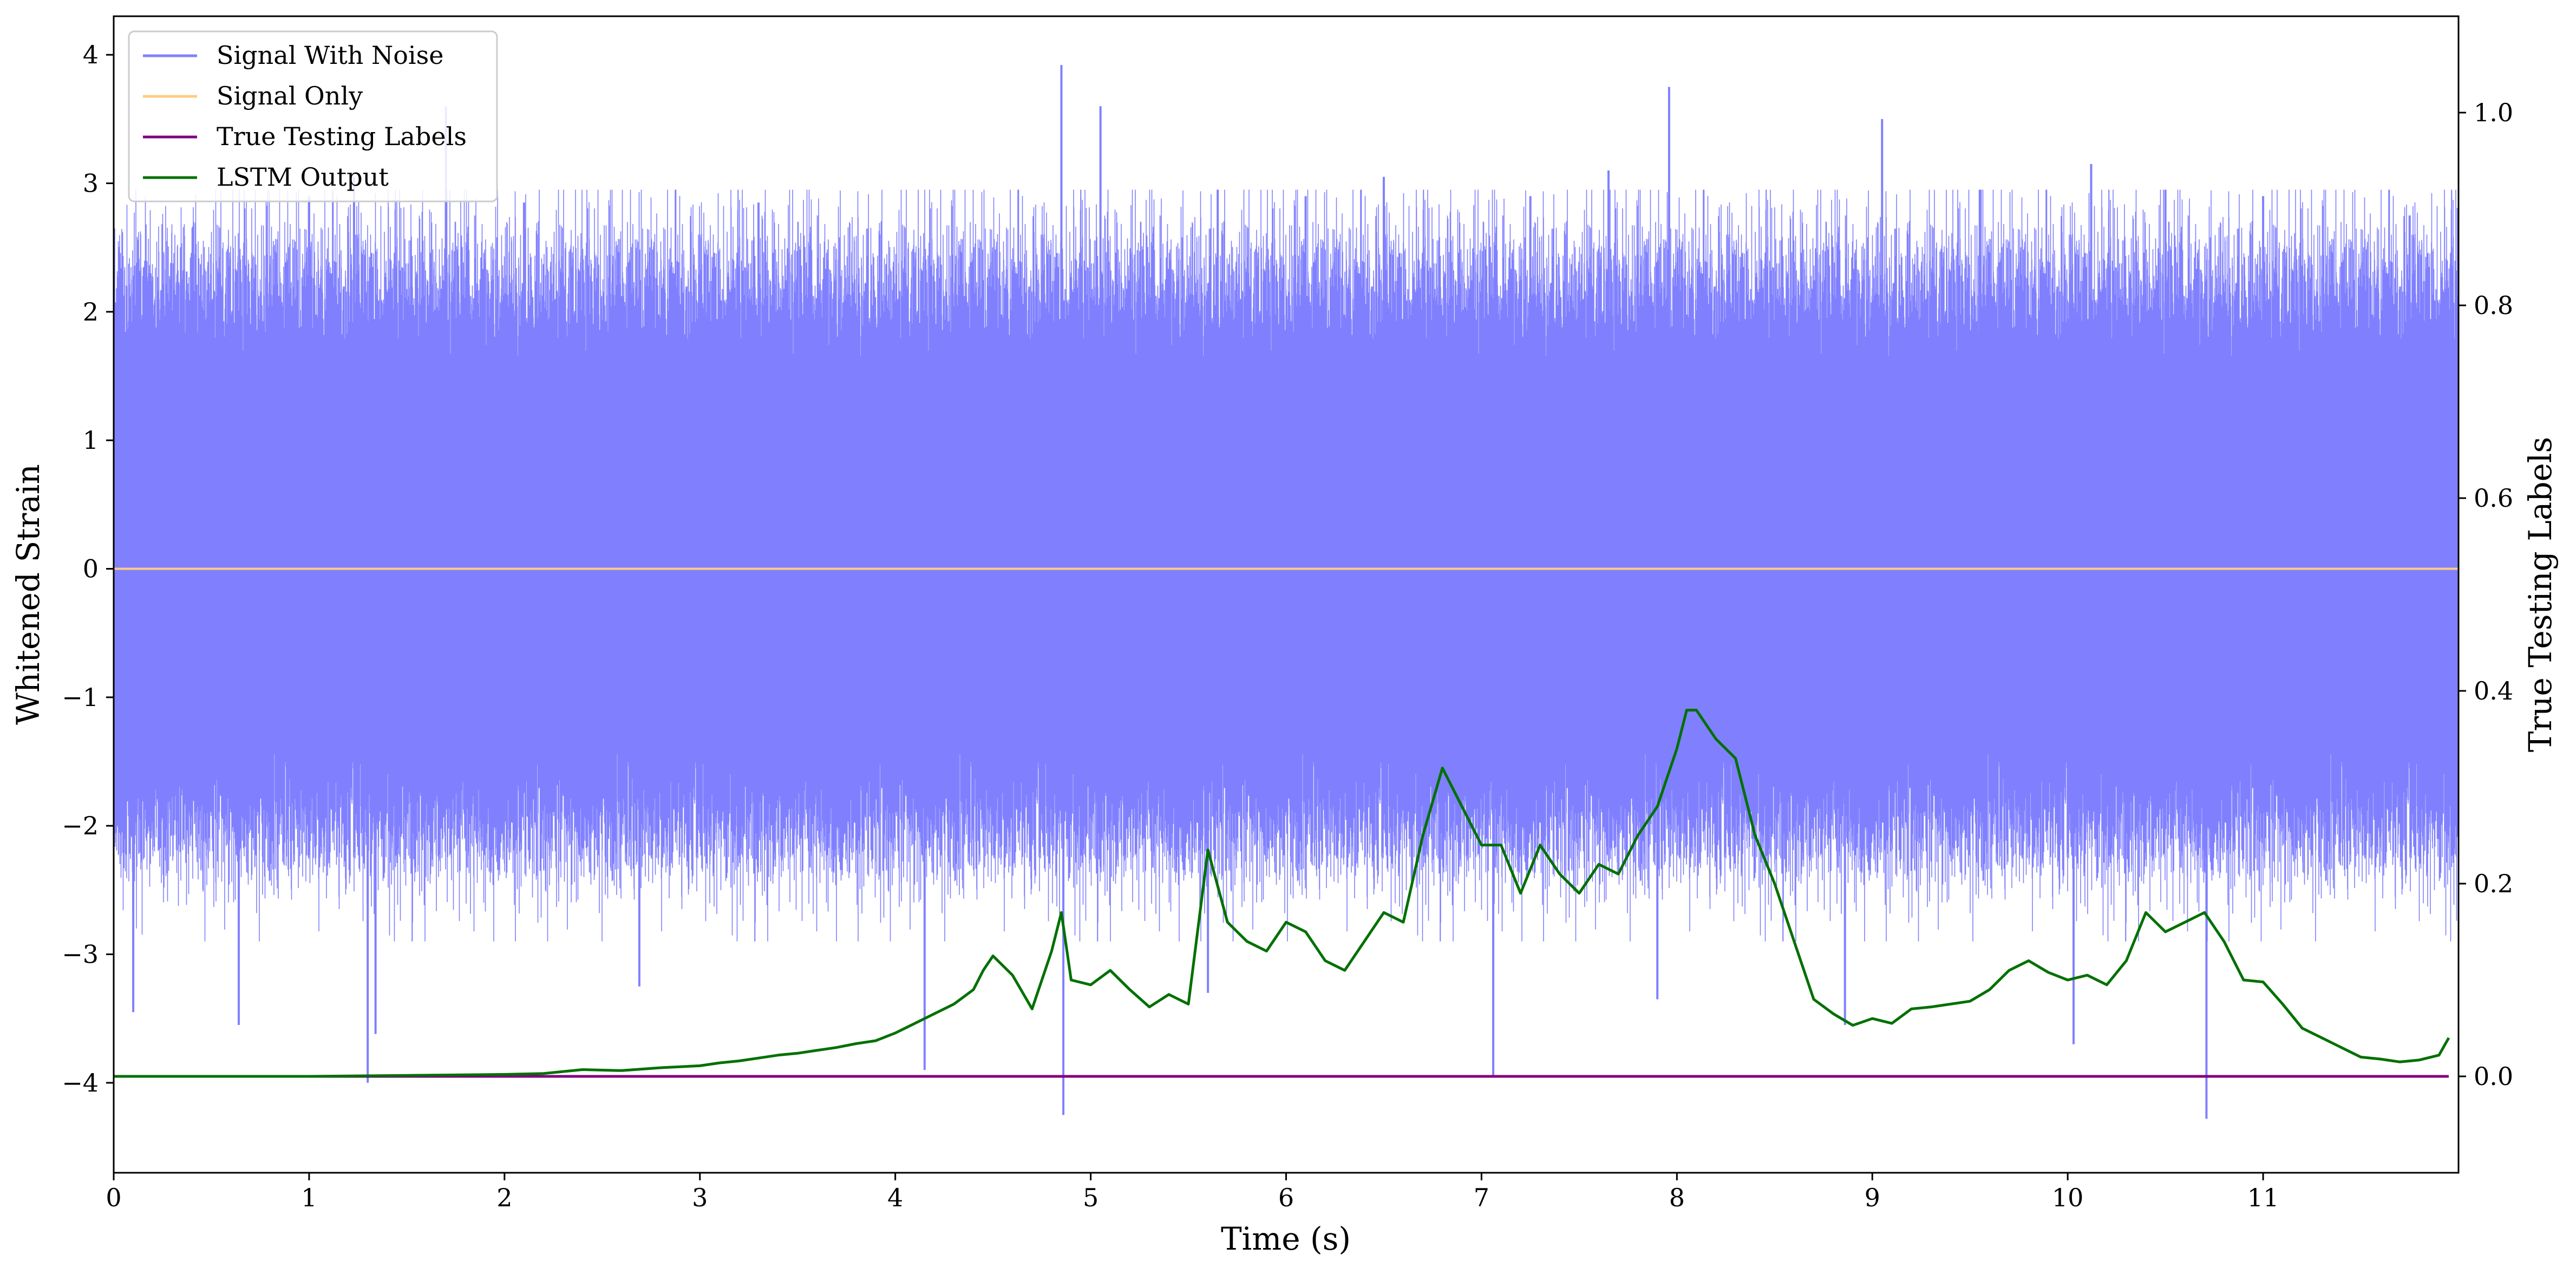 This screenshot has height=1274, width=2576. What do you see at coordinates (91, 183) in the screenshot?
I see `y-left-tick-label: 3` at bounding box center [91, 183].